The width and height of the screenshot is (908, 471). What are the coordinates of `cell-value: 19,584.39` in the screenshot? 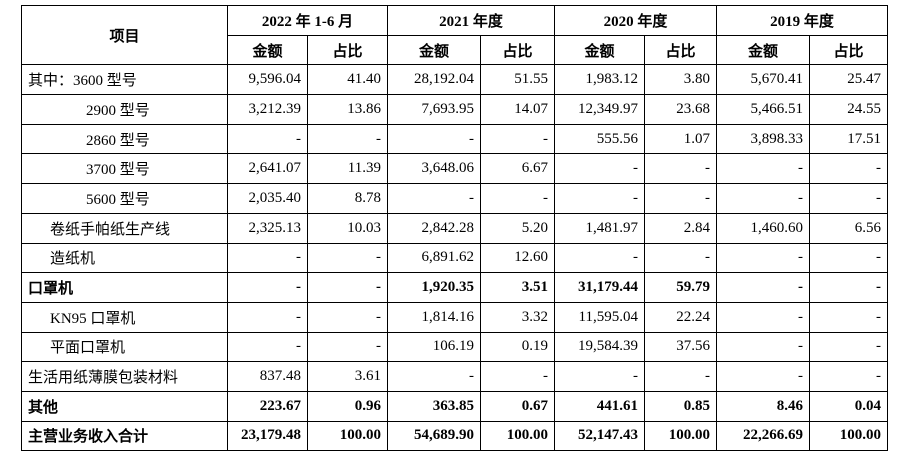 It's located at (599, 347).